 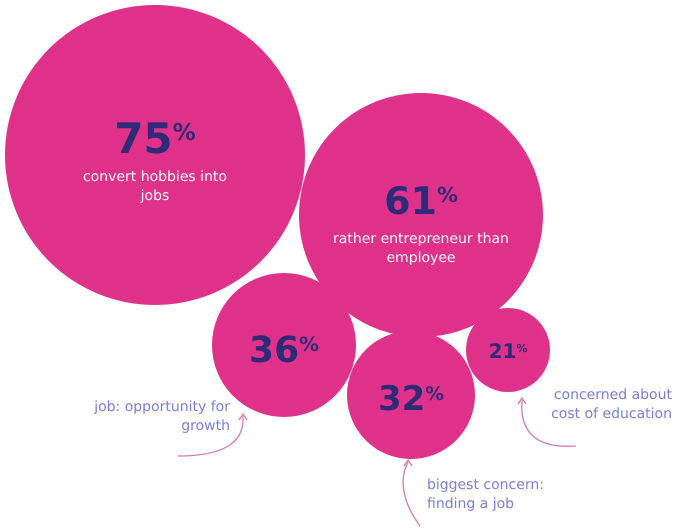 I want to click on category-label: rather entrepreneur than employee, so click(x=421, y=248).